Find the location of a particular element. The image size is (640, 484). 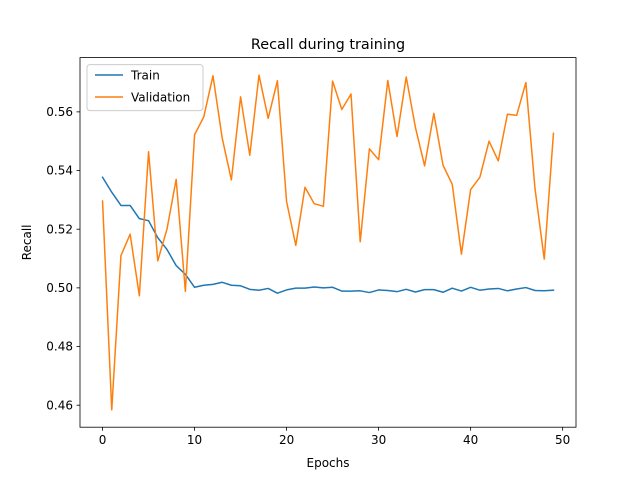

legend-label-train: Train is located at coordinates (145, 76).